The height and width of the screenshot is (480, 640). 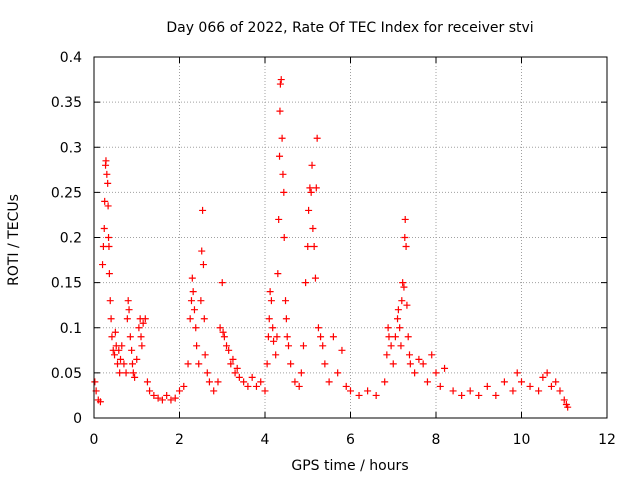 I want to click on x-tick-label: 12, so click(x=607, y=440).